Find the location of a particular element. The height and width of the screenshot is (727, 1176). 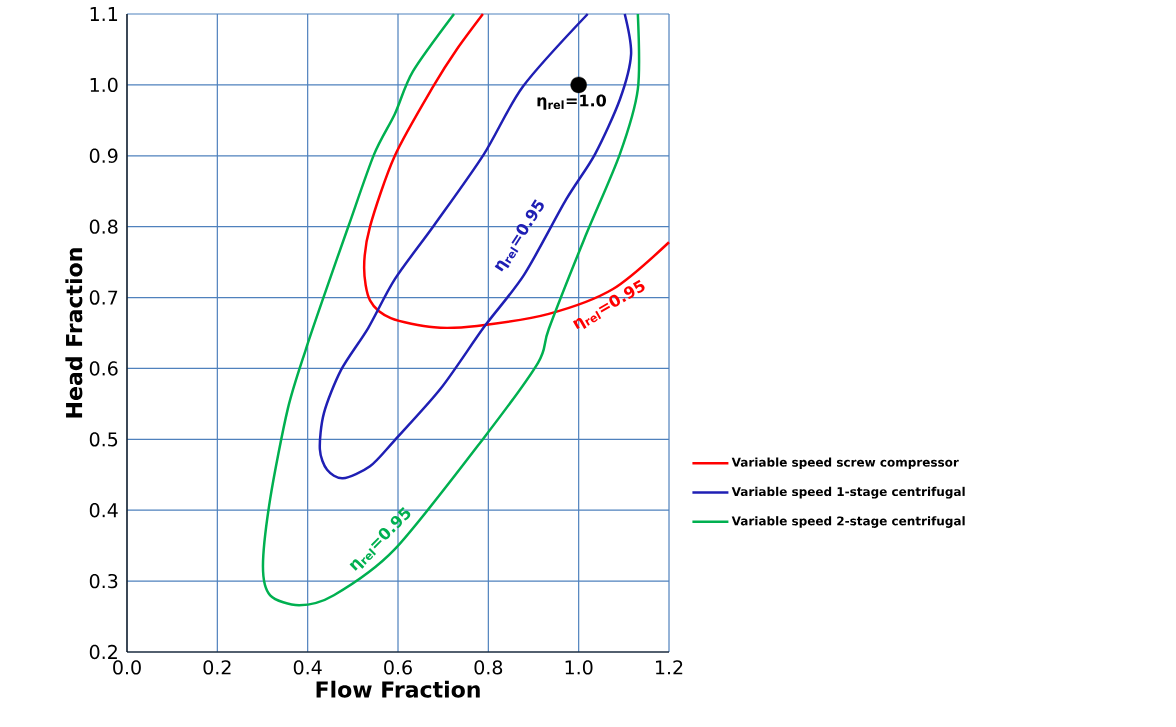

x-tick-label: 0.0 is located at coordinates (127, 667).